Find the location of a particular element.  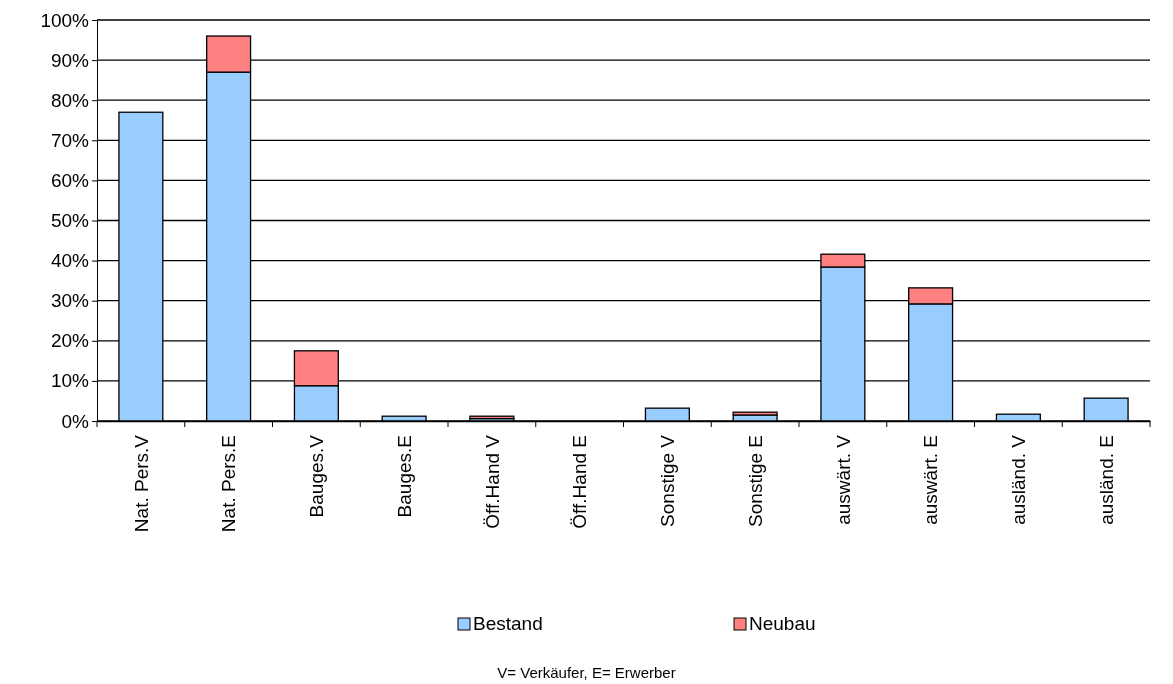

x-tick-label: ausländ. E is located at coordinates (1106, 480).